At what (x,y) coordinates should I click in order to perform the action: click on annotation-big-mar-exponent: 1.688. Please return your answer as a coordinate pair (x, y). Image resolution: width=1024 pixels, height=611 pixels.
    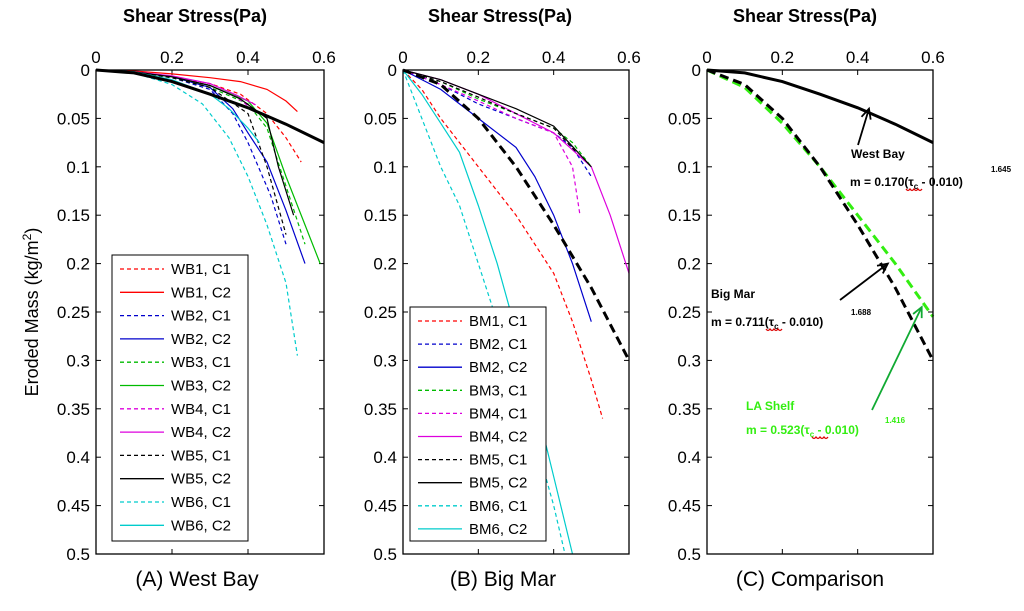
    Looking at the image, I should click on (861, 312).